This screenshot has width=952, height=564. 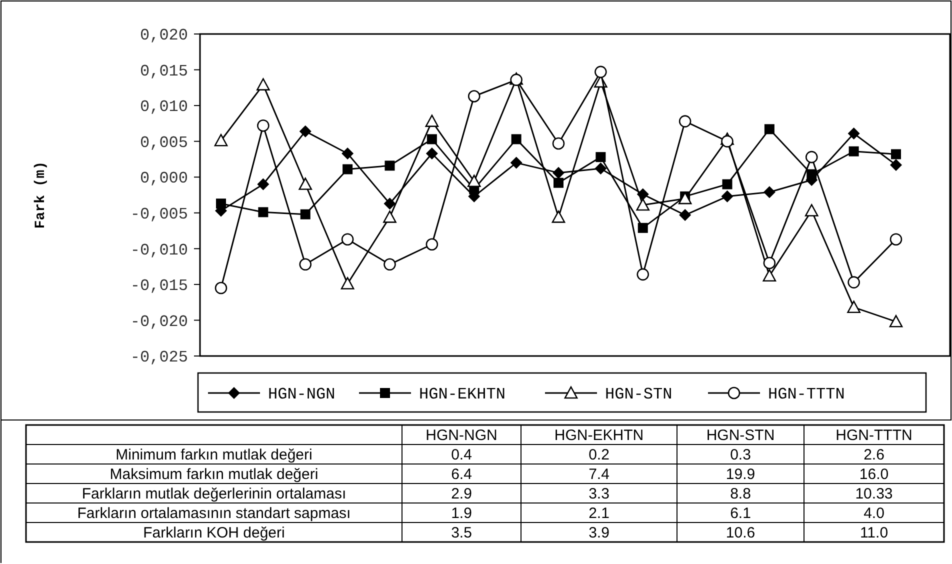 I want to click on category-label: HGN-TTTN, so click(x=874, y=435).